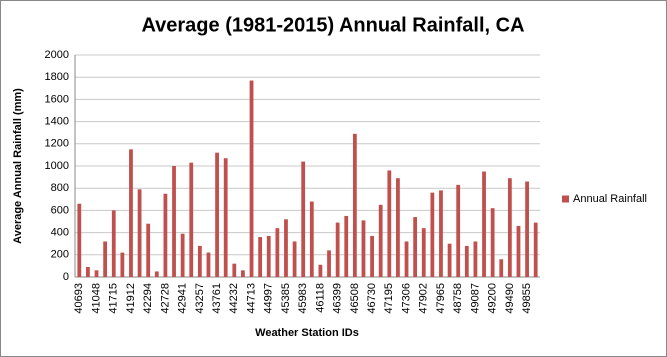 The height and width of the screenshot is (357, 667). Describe the element at coordinates (251, 298) in the screenshot. I see `x-tick-label: 44713` at that location.